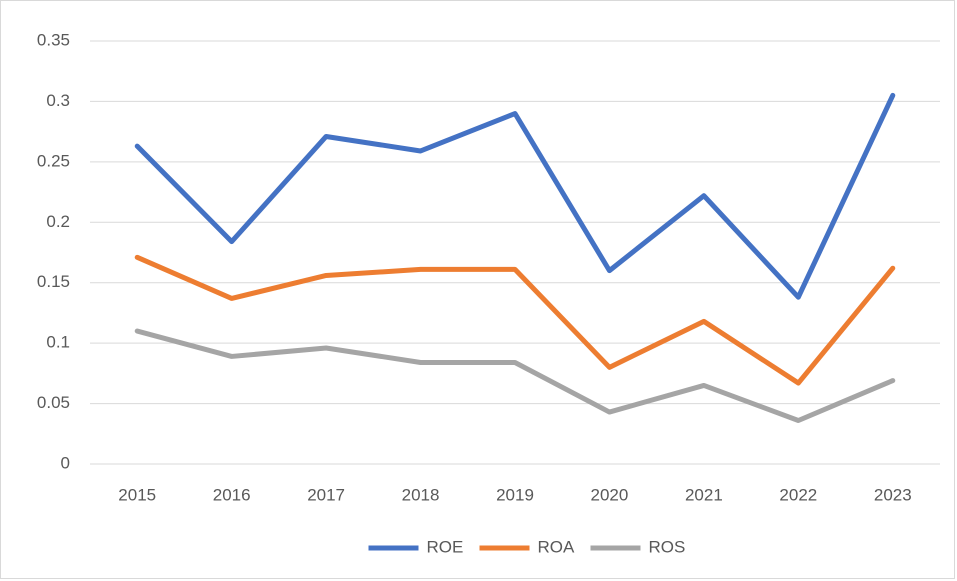 Image resolution: width=957 pixels, height=581 pixels. Describe the element at coordinates (610, 494) in the screenshot. I see `x-tick-label: 2020` at that location.